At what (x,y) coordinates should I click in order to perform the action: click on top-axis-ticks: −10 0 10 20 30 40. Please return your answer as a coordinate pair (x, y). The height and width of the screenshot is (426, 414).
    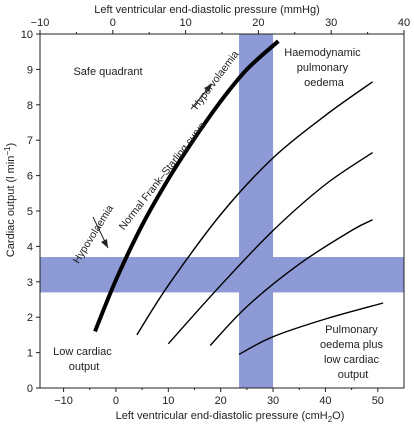
    Looking at the image, I should click on (220, 25).